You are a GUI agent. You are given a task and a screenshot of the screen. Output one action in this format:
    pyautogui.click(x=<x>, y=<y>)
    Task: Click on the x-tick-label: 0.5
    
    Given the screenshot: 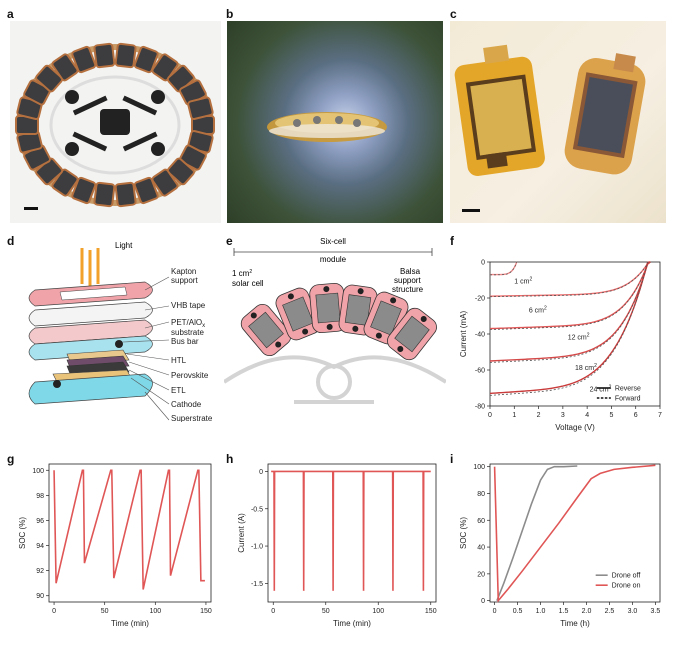 What is the action you would take?
    pyautogui.click(x=518, y=611)
    